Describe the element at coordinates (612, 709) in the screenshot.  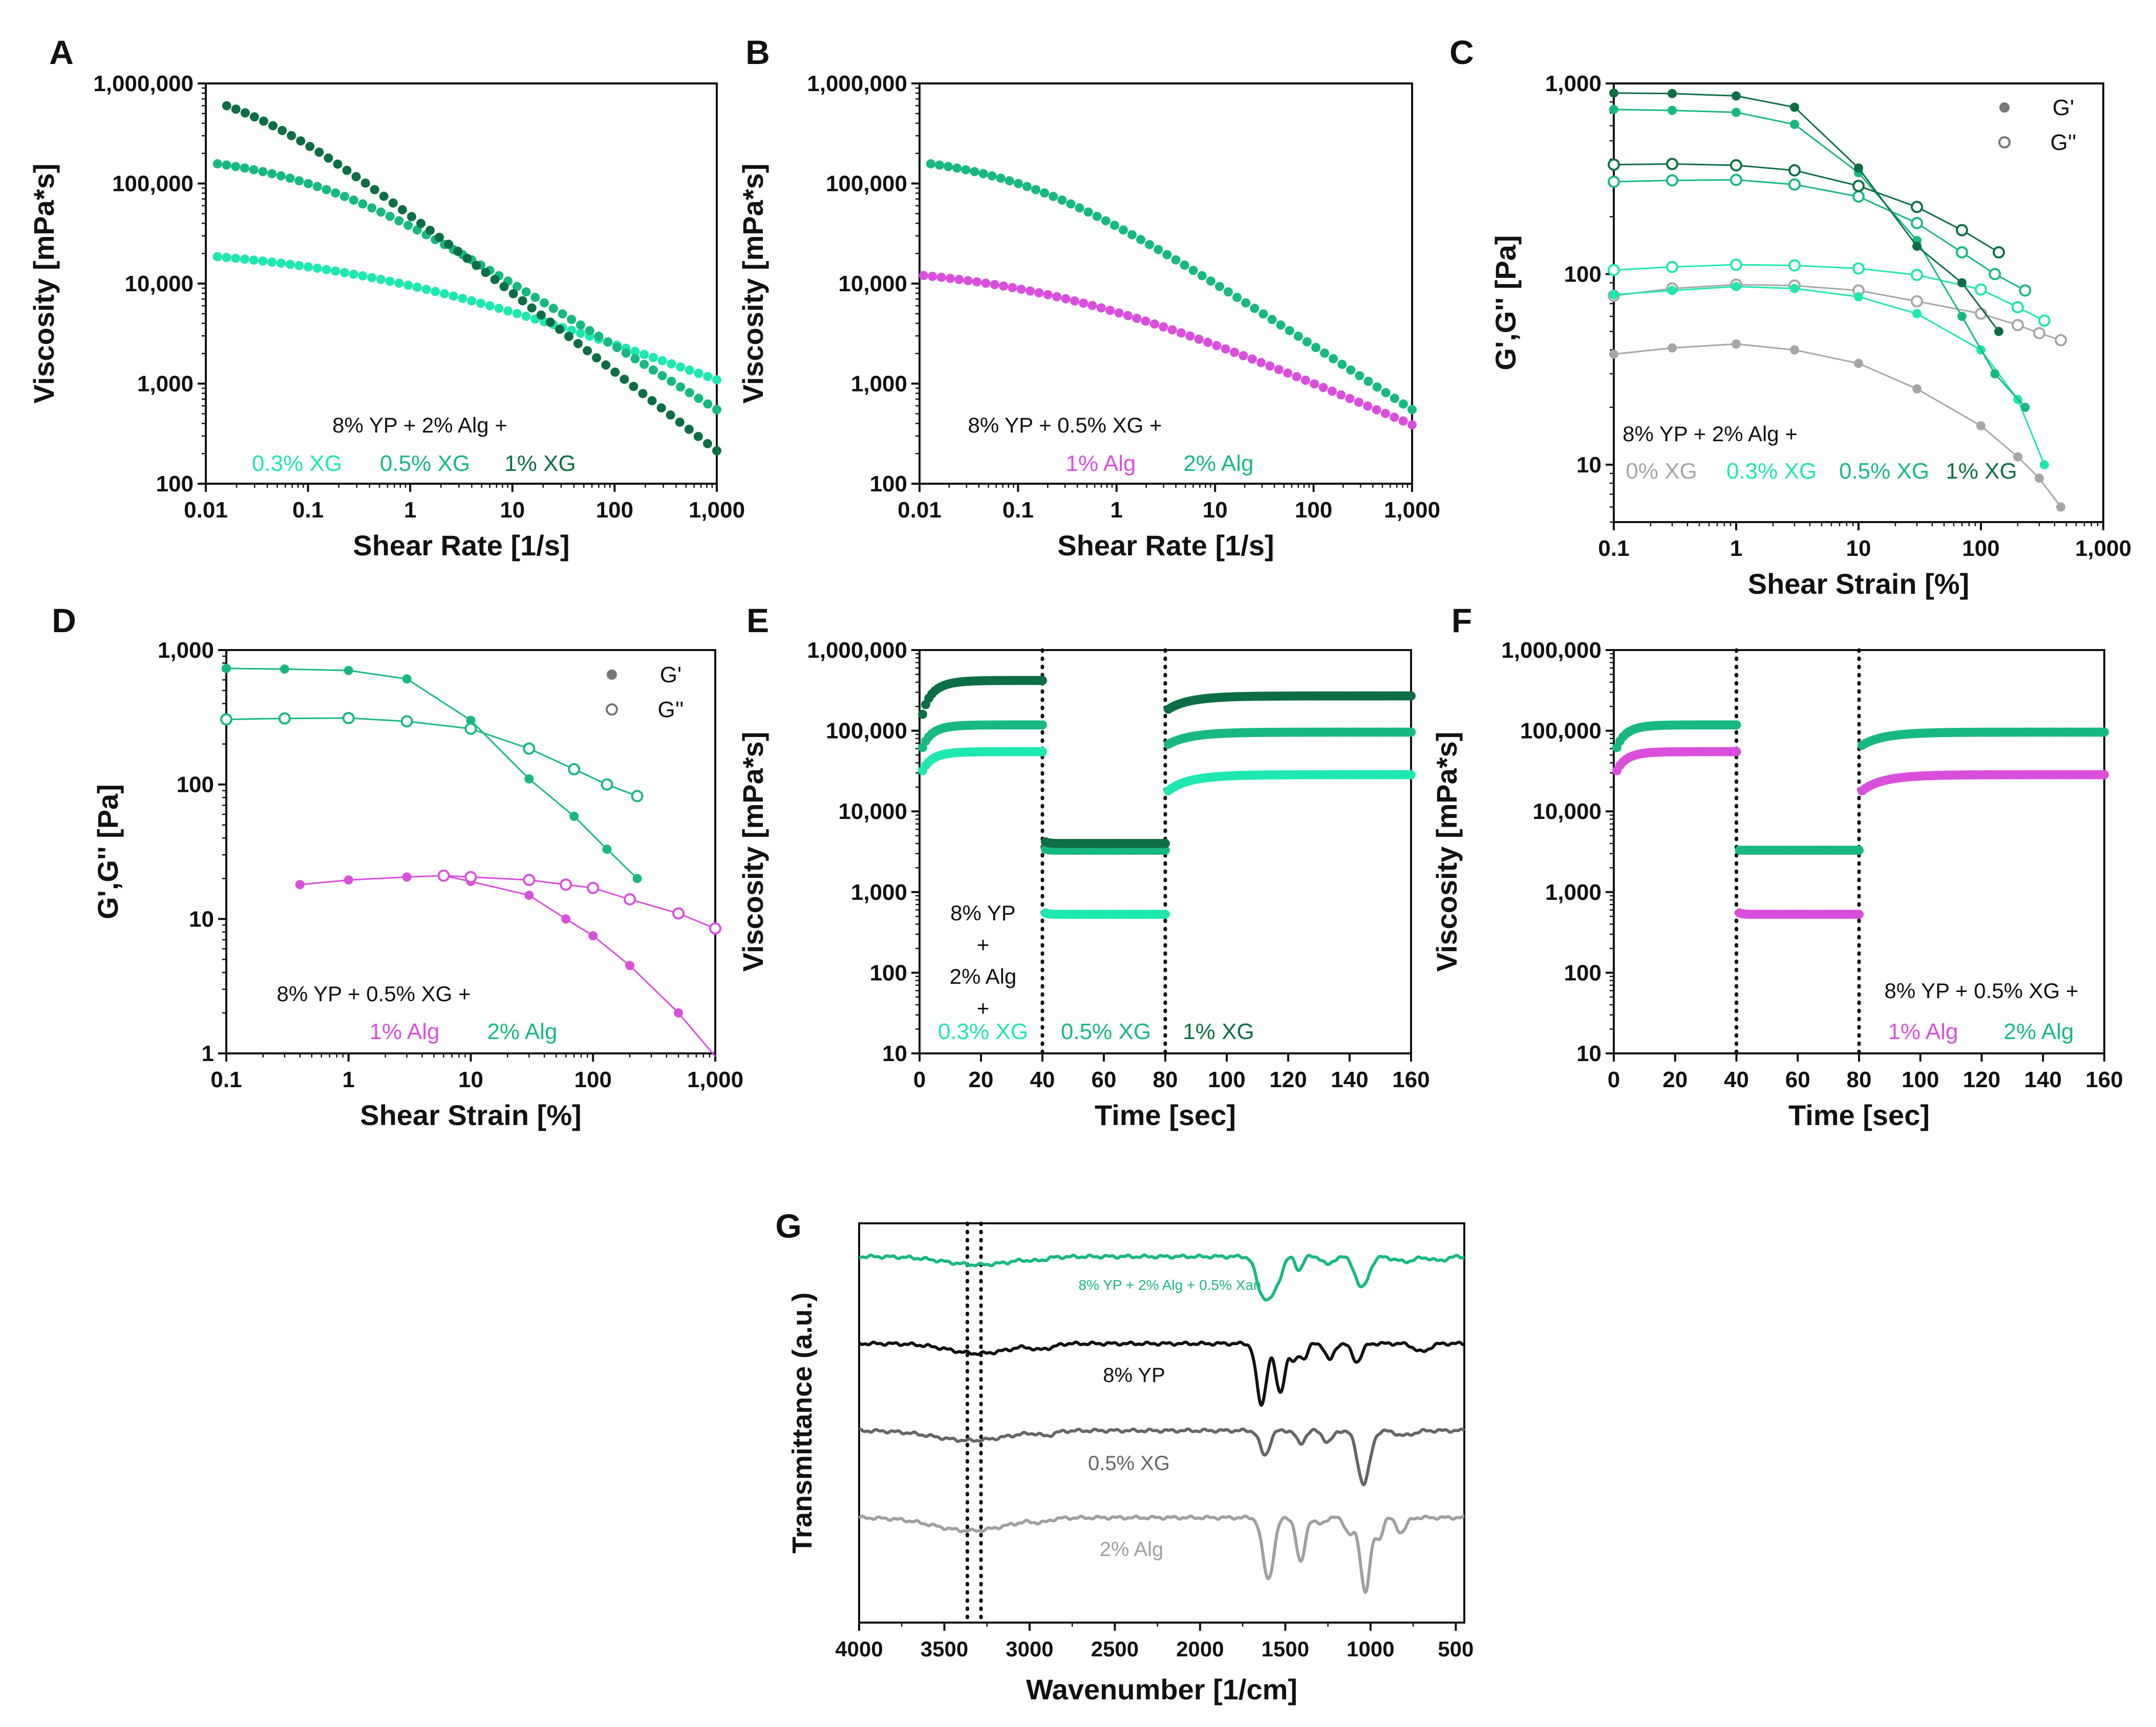
I see `legend-marker-open` at that location.